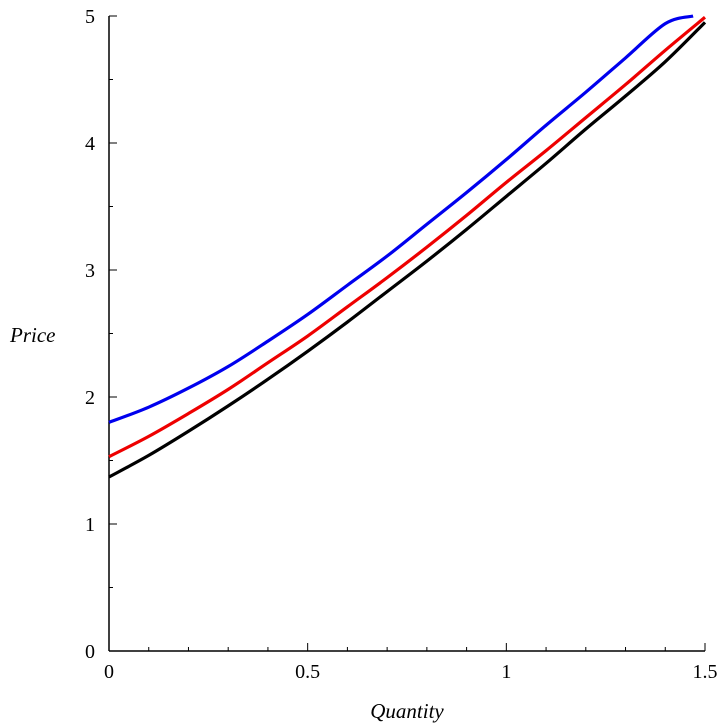 Image resolution: width=720 pixels, height=724 pixels. I want to click on x-axis-label: Quantity, so click(407, 711).